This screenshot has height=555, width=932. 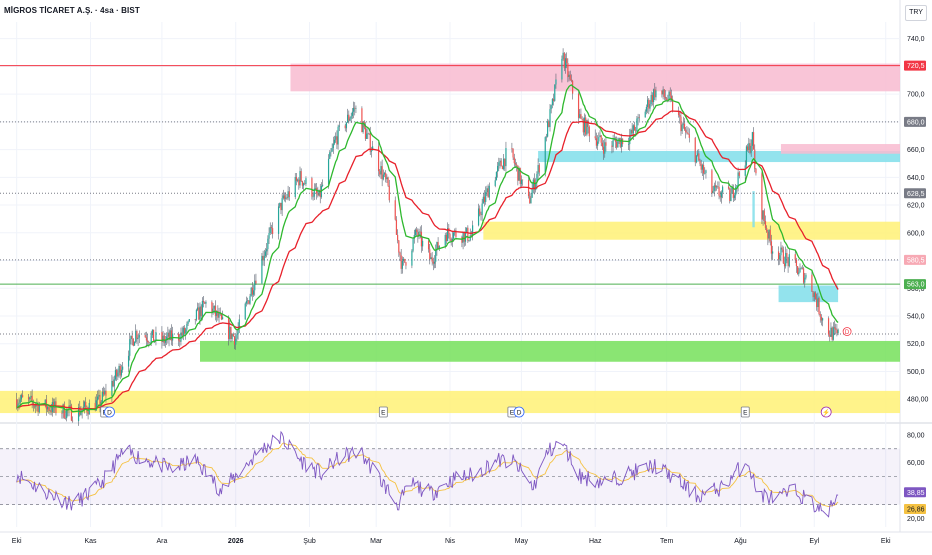 What do you see at coordinates (916, 510) in the screenshot?
I see `rsi-label-text: 26,86` at bounding box center [916, 510].